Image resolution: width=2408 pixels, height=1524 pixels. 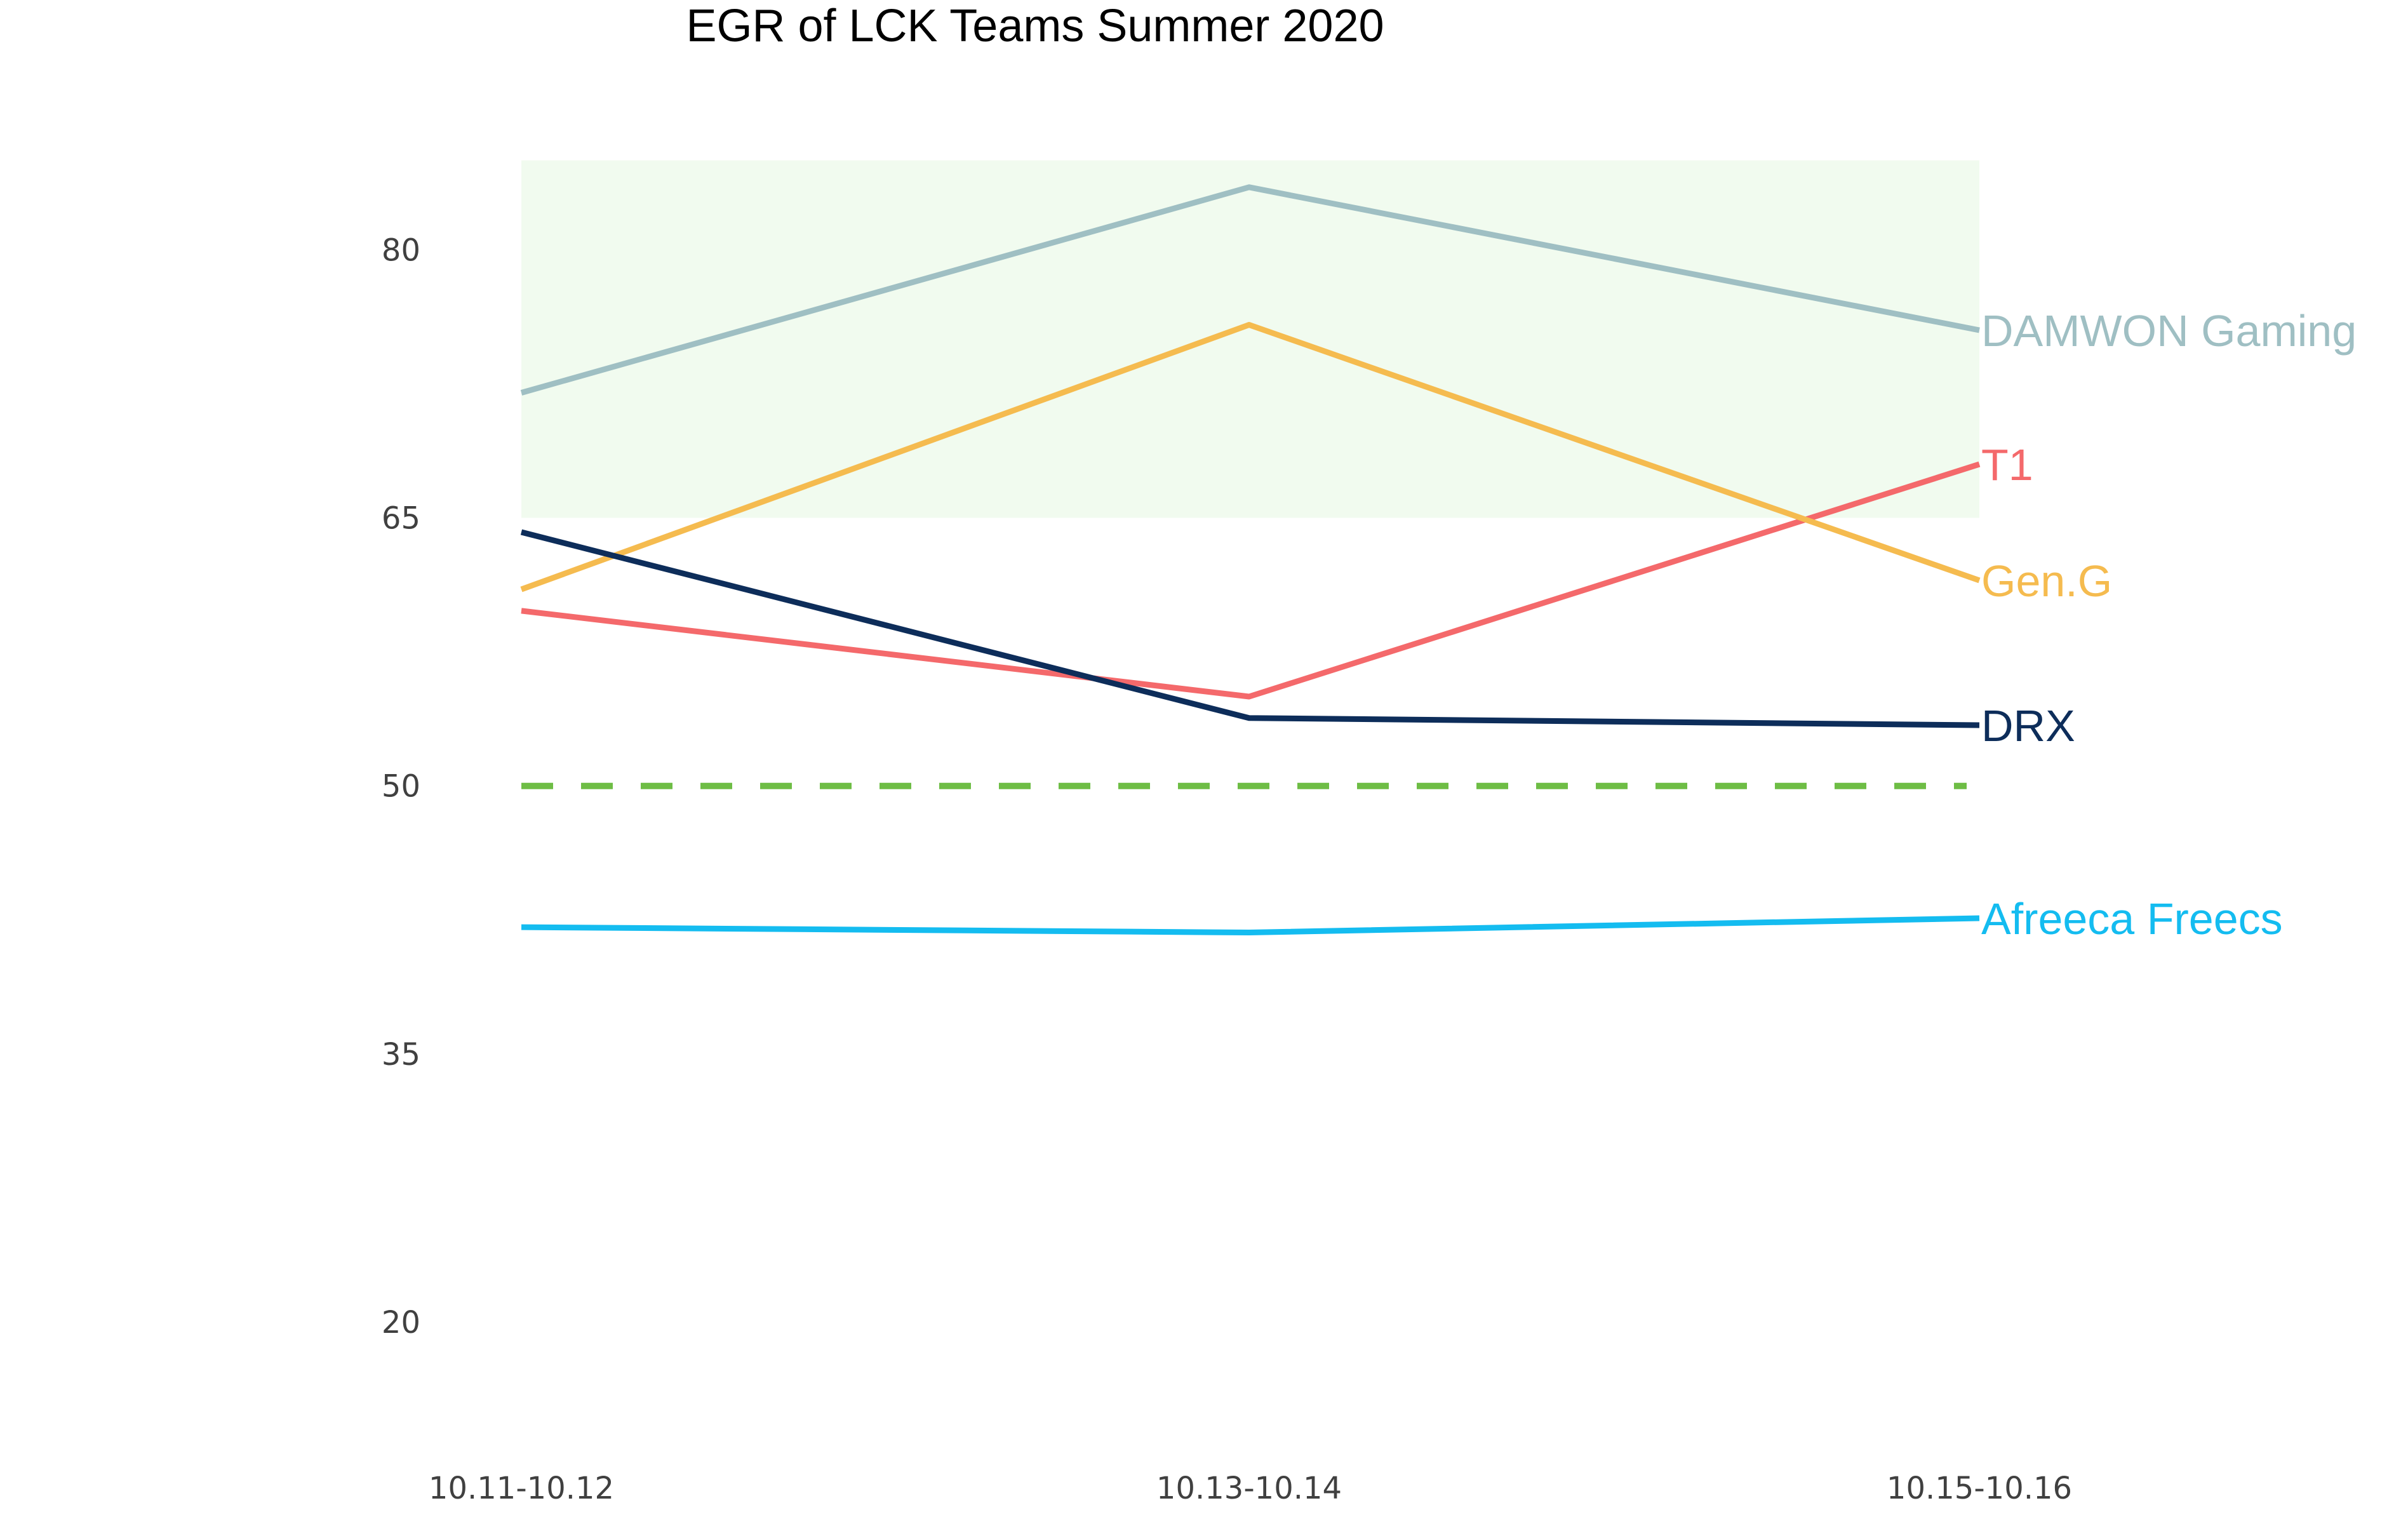 What do you see at coordinates (1251, 457) in the screenshot?
I see `series-line-gen-g` at bounding box center [1251, 457].